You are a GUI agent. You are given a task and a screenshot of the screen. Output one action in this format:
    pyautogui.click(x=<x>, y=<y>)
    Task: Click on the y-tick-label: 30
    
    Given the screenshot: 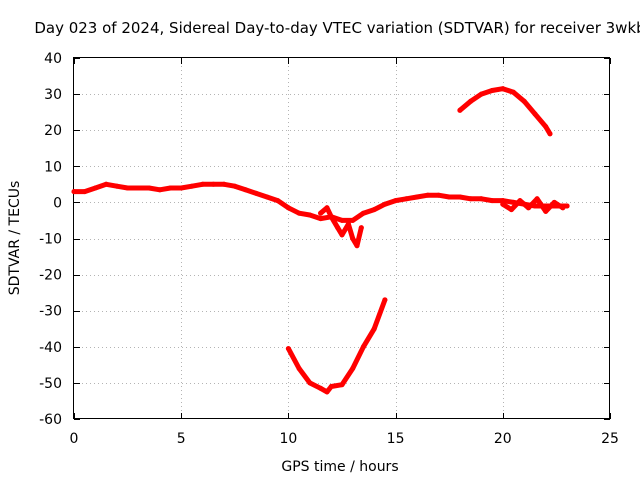 What is the action you would take?
    pyautogui.click(x=53, y=95)
    